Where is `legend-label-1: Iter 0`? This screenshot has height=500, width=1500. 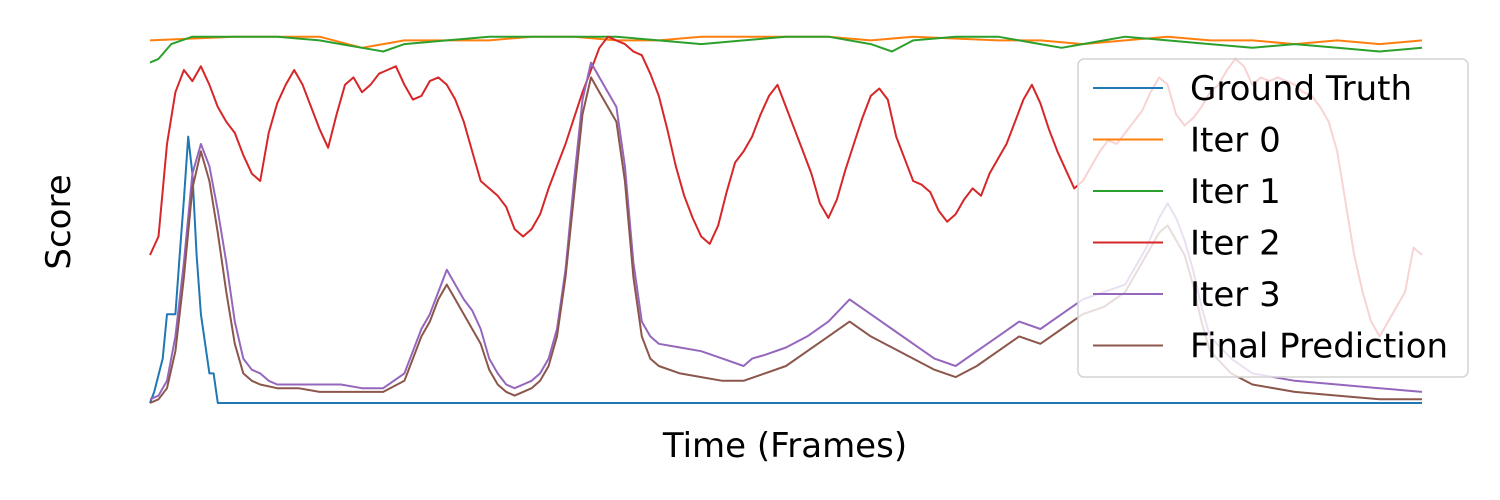 legend-label-1: Iter 0 is located at coordinates (1235, 141).